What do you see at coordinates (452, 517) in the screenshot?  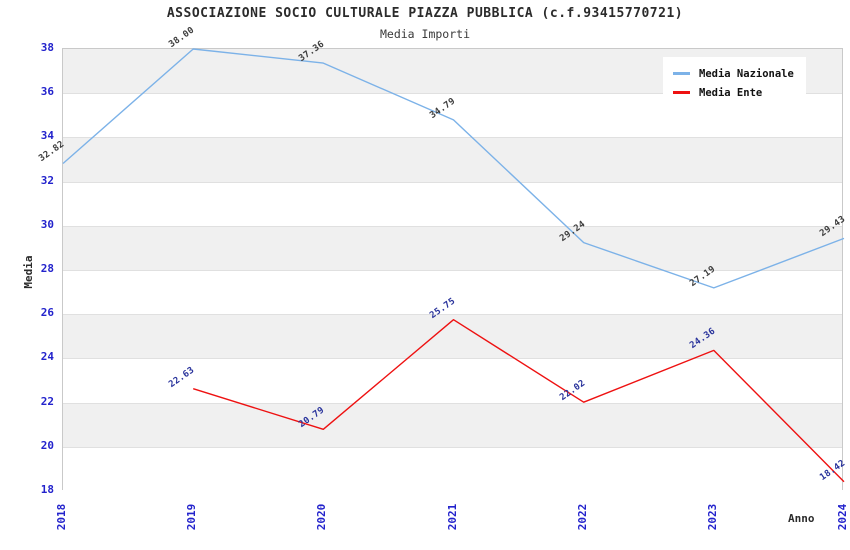 I see `x-tick-label: 2021` at bounding box center [452, 517].